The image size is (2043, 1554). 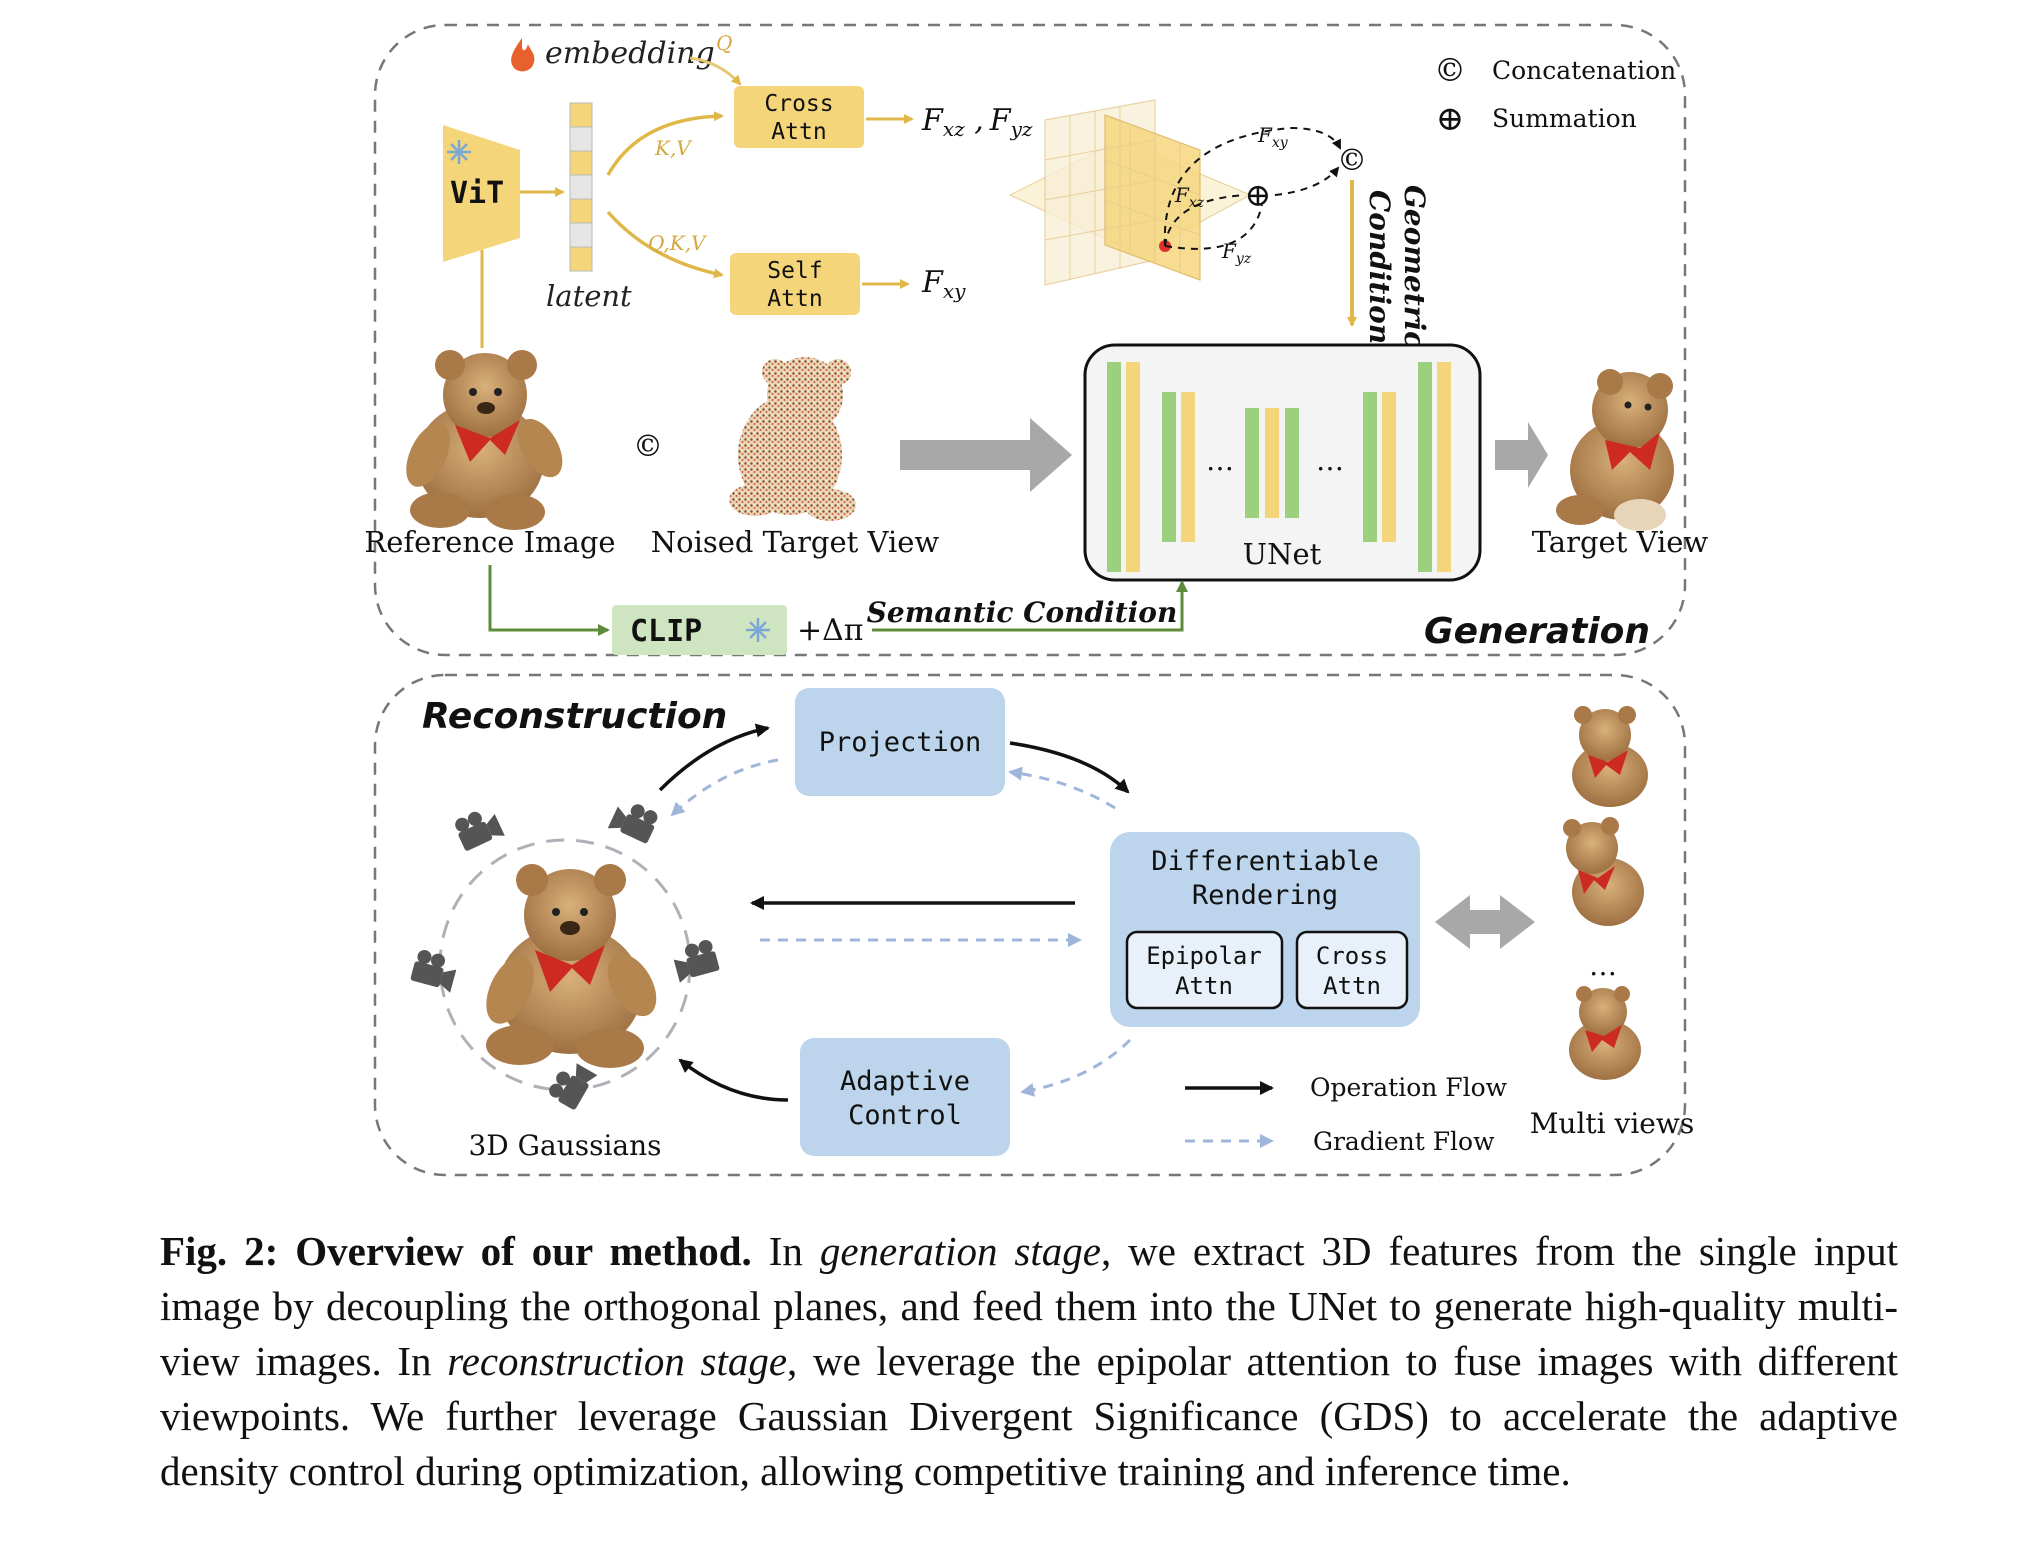 What do you see at coordinates (1615, 450) in the screenshot?
I see `target-view-image` at bounding box center [1615, 450].